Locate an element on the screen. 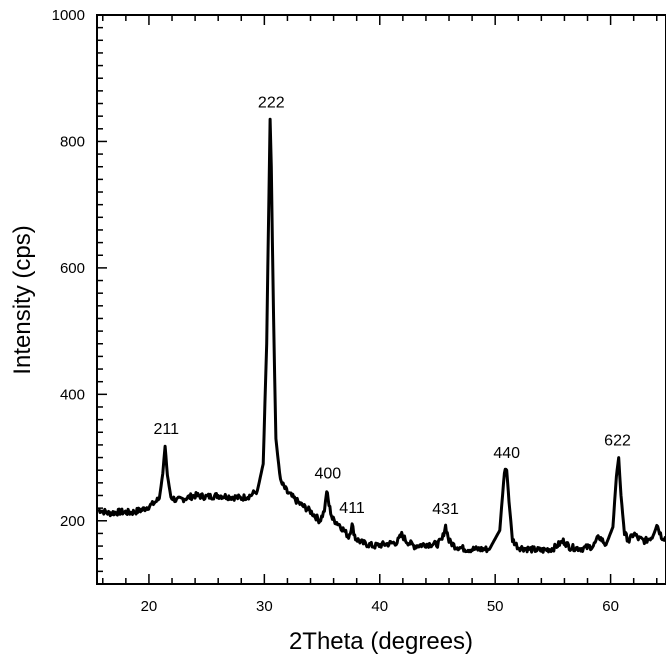 Image resolution: width=666 pixels, height=655 pixels. peak-label-211: 211 is located at coordinates (166, 429).